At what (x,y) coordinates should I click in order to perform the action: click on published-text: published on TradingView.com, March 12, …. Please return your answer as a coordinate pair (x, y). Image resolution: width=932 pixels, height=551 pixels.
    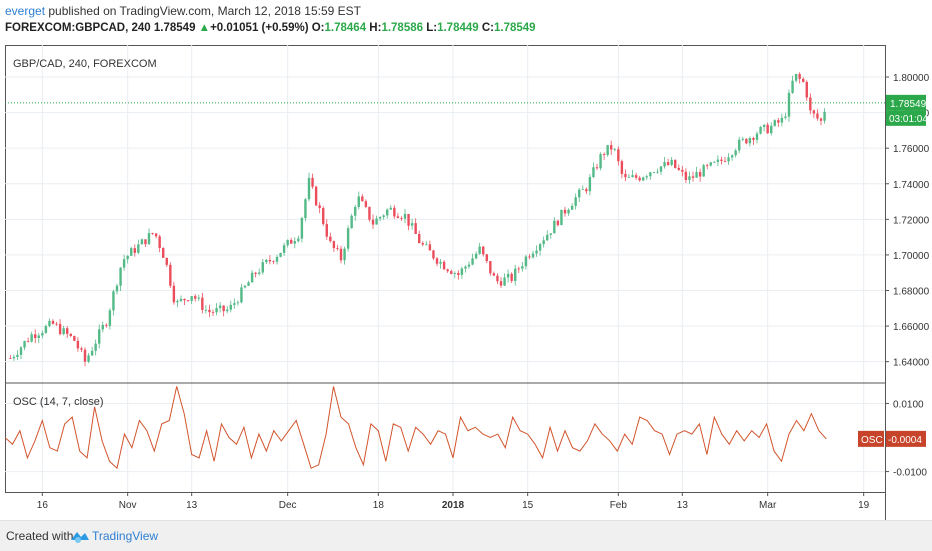
    Looking at the image, I should click on (203, 11).